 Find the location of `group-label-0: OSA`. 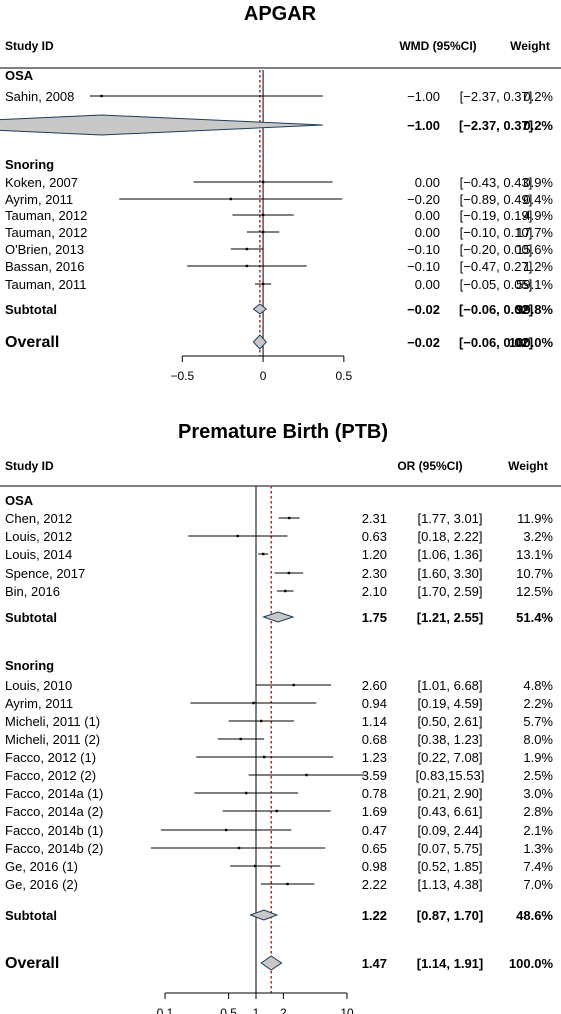

group-label-0: OSA is located at coordinates (19, 75).